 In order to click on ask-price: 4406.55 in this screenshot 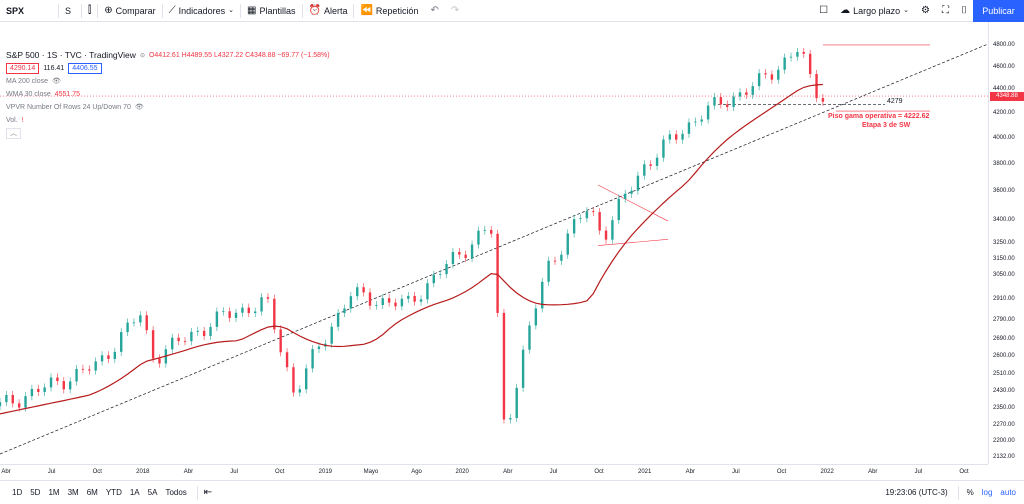, I will do `click(85, 68)`.